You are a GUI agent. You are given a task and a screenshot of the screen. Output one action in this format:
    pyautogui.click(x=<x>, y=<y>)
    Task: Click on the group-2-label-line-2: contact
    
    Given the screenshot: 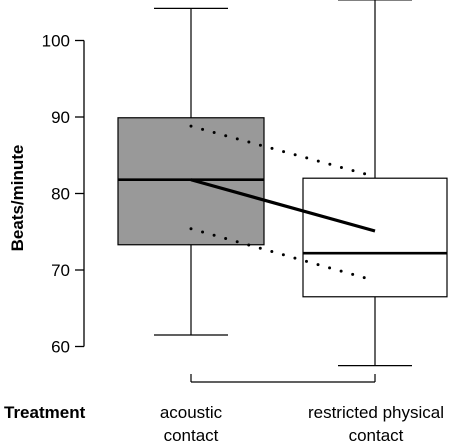 What is the action you would take?
    pyautogui.click(x=376, y=435)
    